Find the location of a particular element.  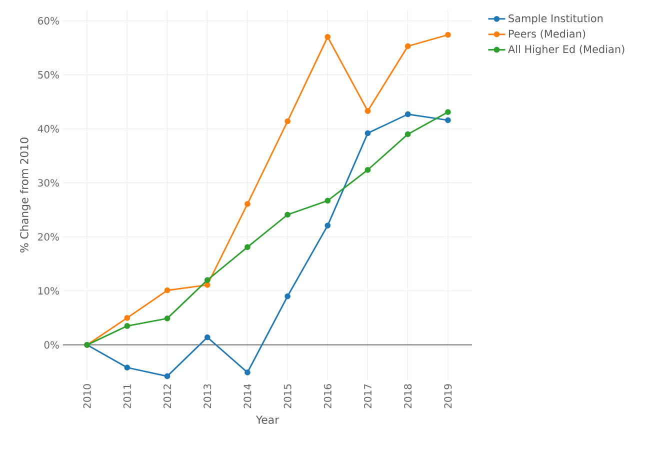

x-tick-label: 2017 is located at coordinates (368, 396).